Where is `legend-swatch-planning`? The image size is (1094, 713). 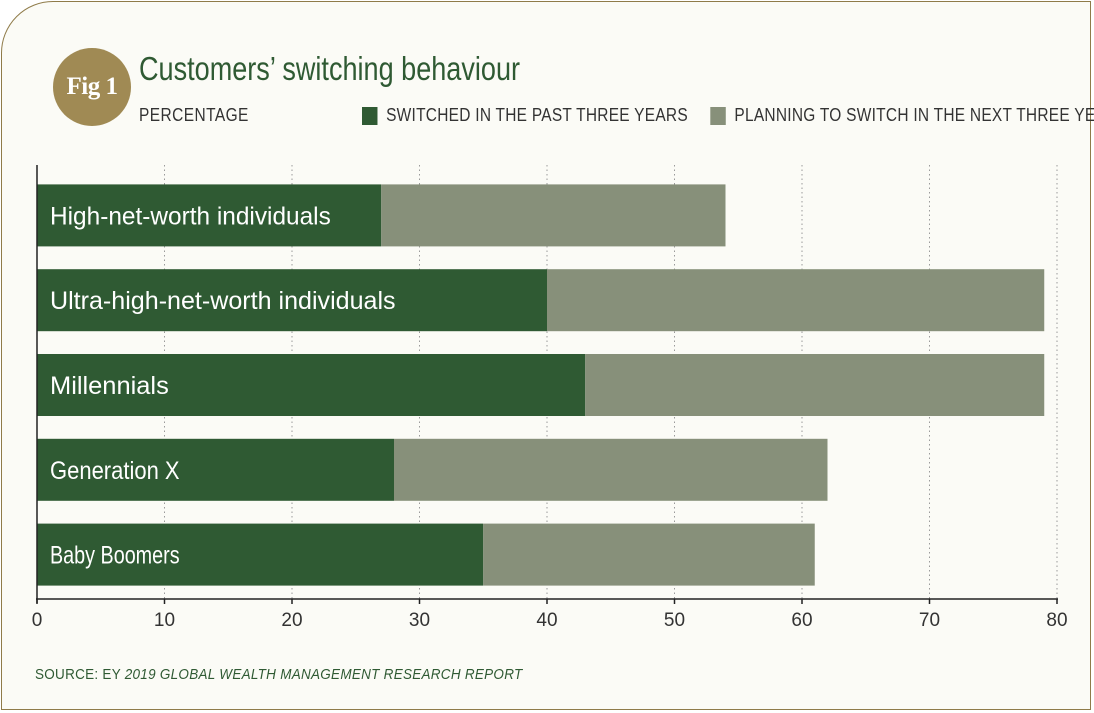
legend-swatch-planning is located at coordinates (718, 115).